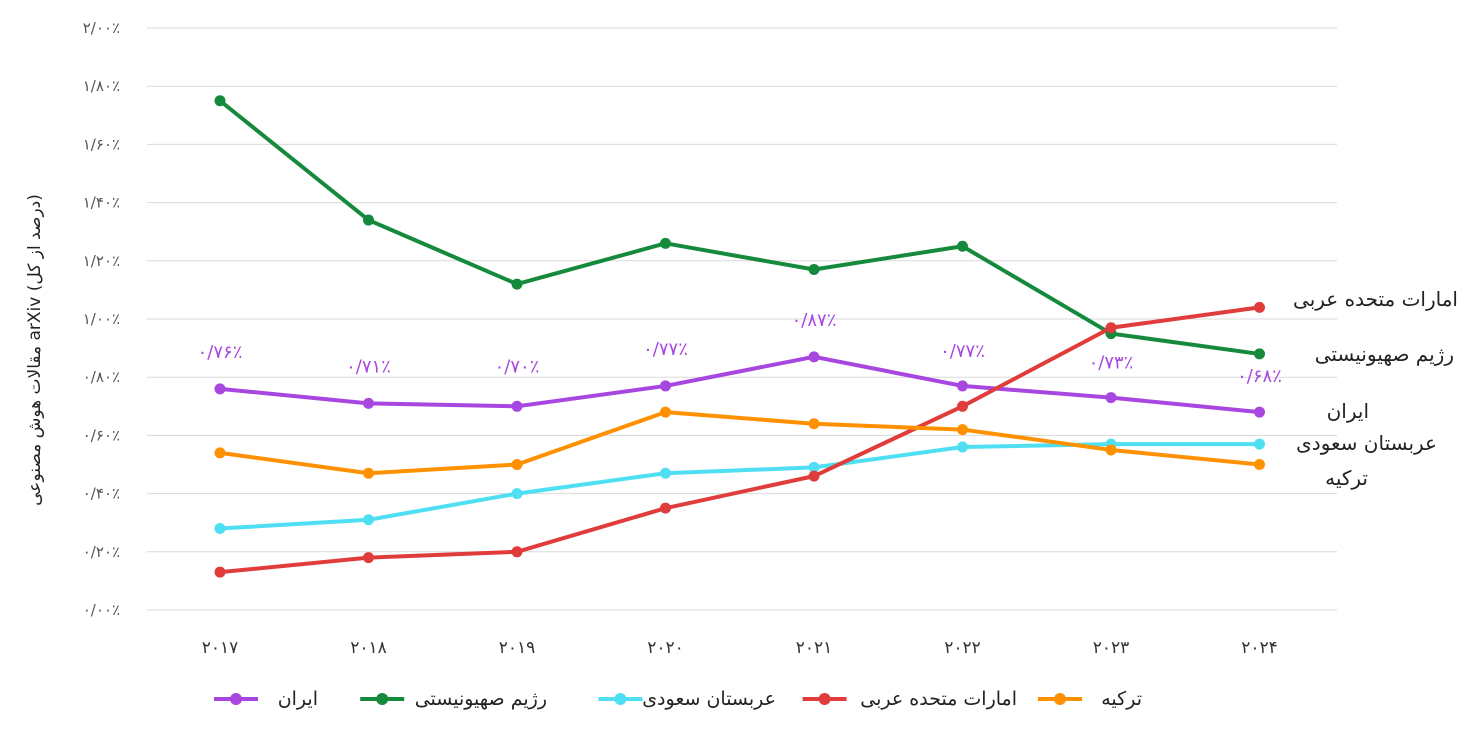 This screenshot has height=750, width=1477. Describe the element at coordinates (1348, 411) in the screenshot. I see `end-label: ایران` at that location.